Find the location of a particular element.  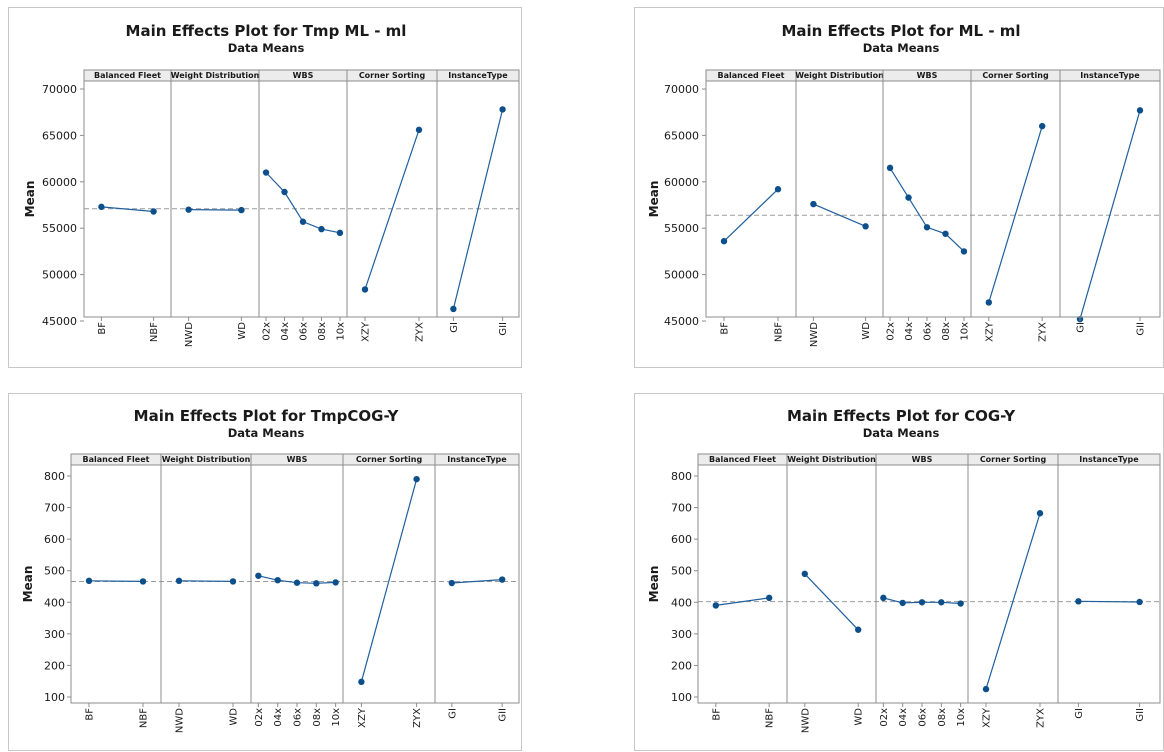

x-tick-label: WD is located at coordinates (242, 331).